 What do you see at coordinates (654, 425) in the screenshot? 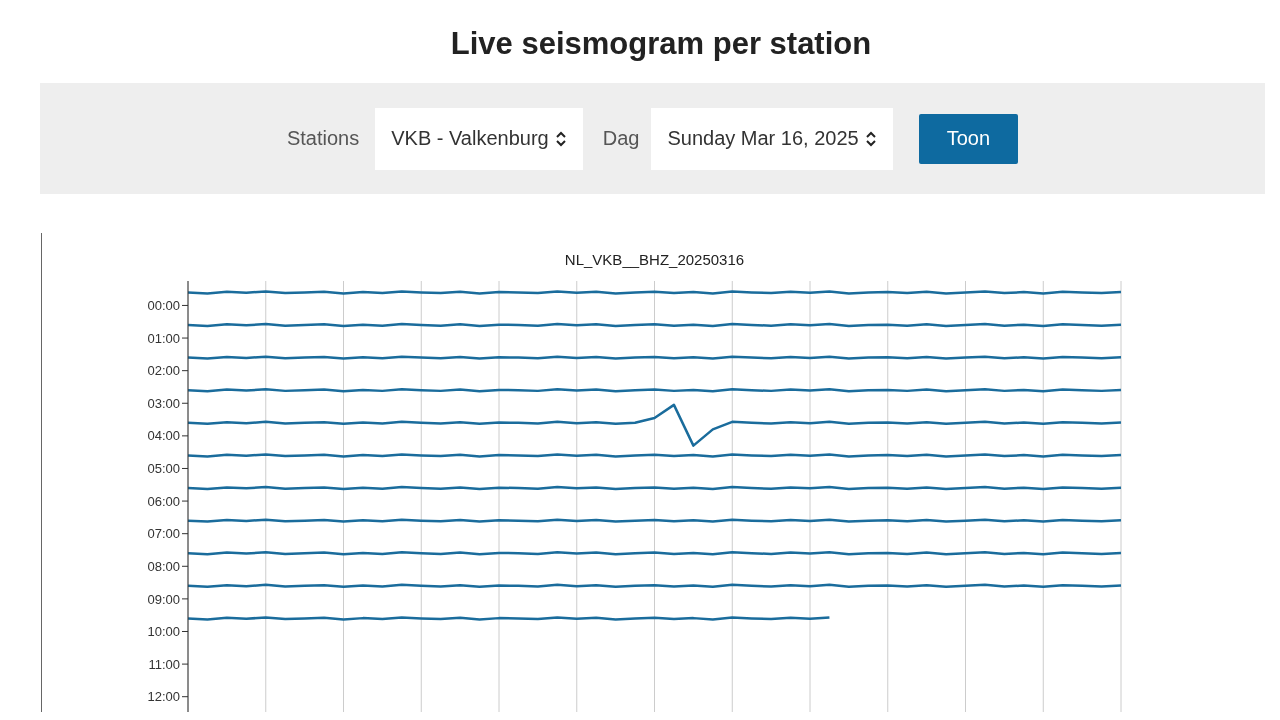
I see `line-series` at bounding box center [654, 425].